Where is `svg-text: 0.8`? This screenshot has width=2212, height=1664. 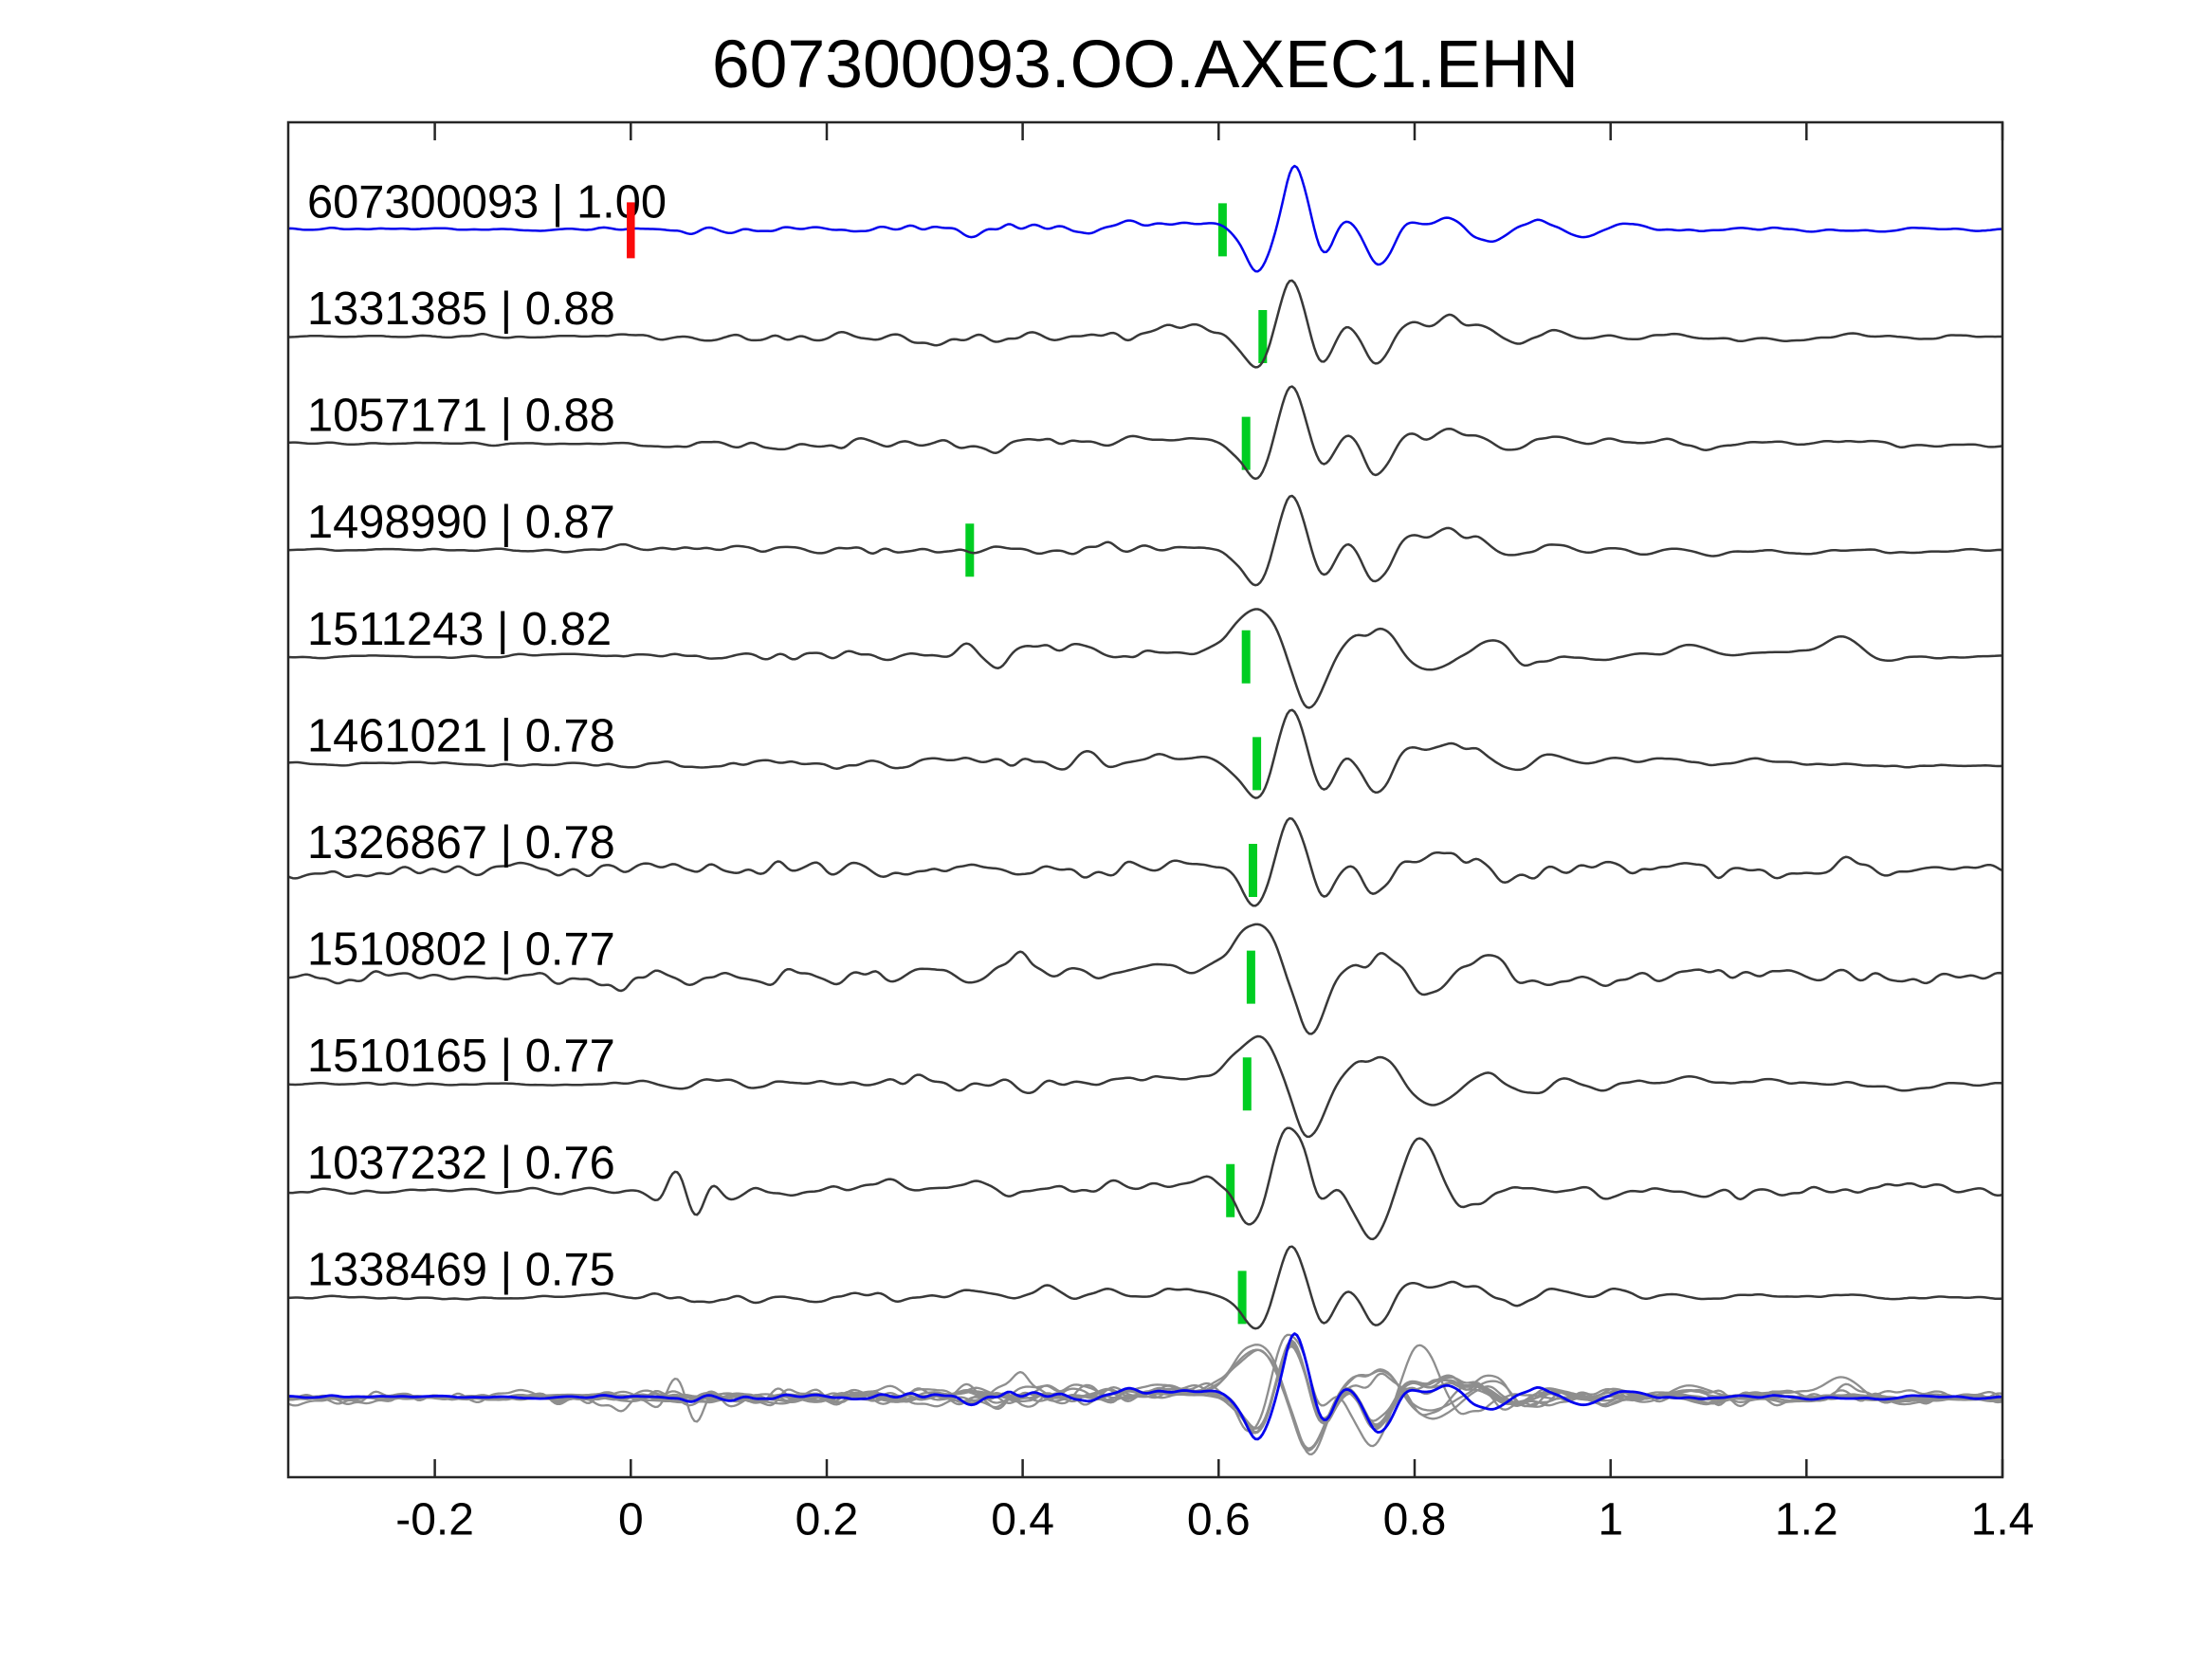 svg-text: 0.8 is located at coordinates (1415, 1520).